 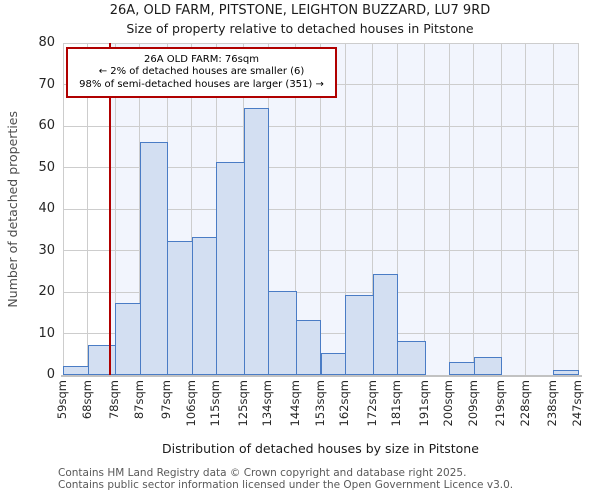 What do you see at coordinates (294, 403) in the screenshot?
I see `x-tick-label: 144sqm` at bounding box center [294, 403].